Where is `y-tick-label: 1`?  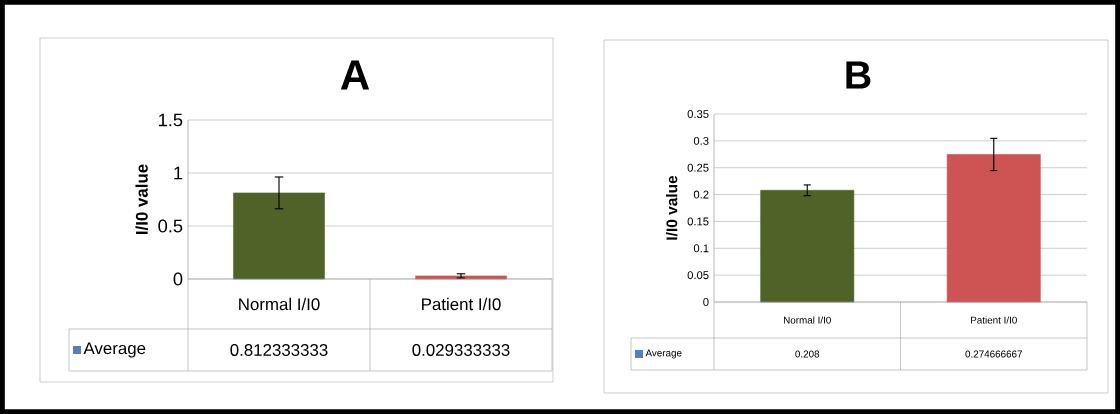 y-tick-label: 1 is located at coordinates (178, 173).